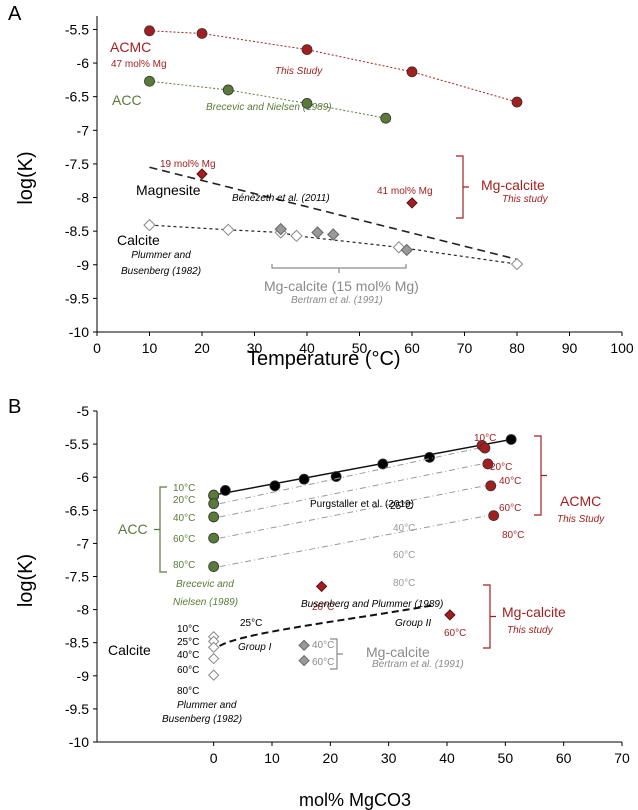 This screenshot has height=810, width=638. What do you see at coordinates (205, 602) in the screenshot?
I see `brecevic-line2: Nielsen (1989)` at bounding box center [205, 602].